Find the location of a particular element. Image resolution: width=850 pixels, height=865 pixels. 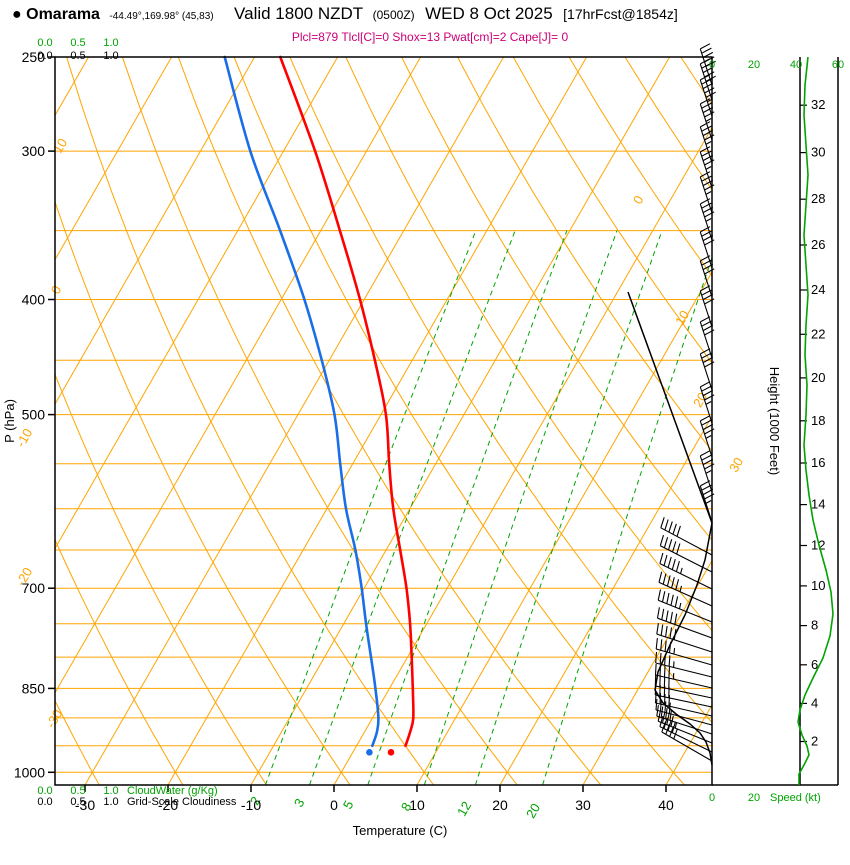

dewpoint-curve is located at coordinates (302, 401).